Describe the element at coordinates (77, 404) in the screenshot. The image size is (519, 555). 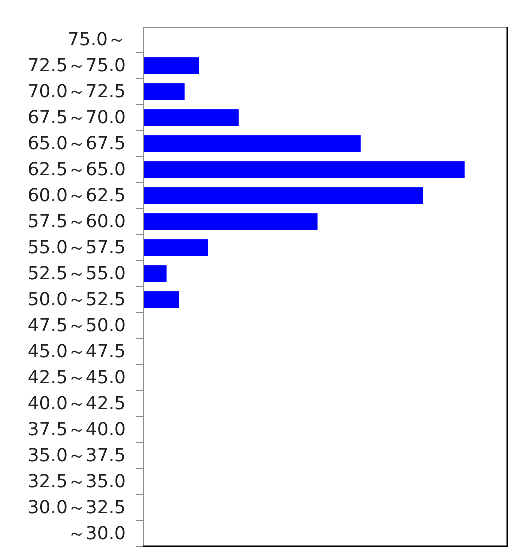
I see `y-tick-label: 40.0～42.5` at that location.